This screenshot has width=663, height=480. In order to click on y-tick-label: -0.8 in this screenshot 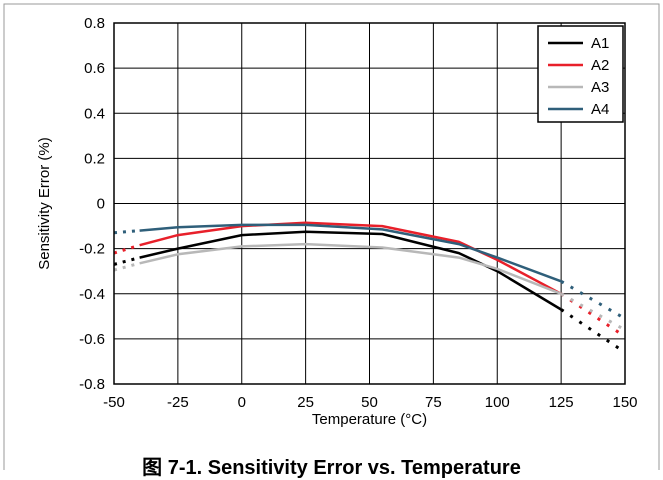, I will do `click(92, 384)`.